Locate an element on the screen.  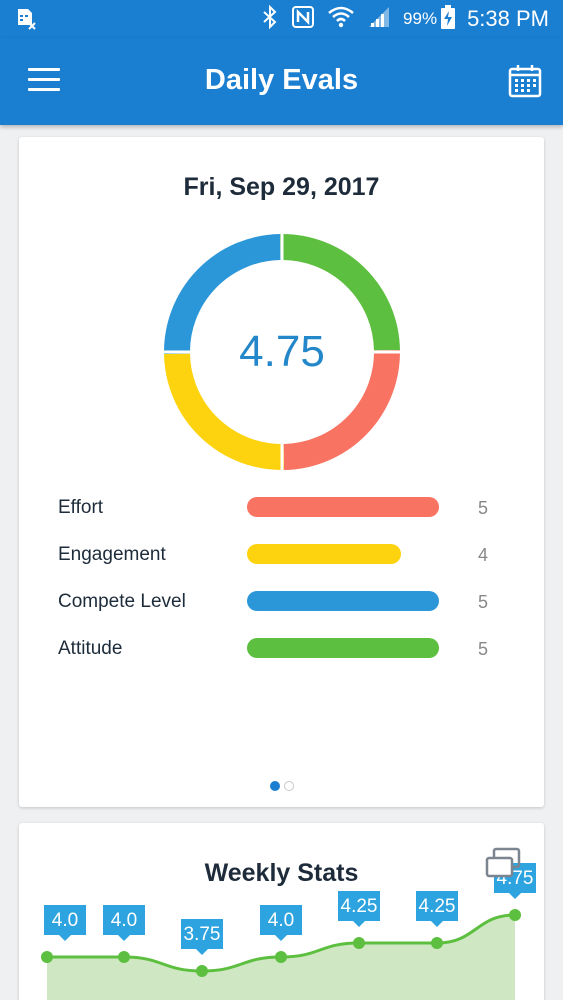
status-bar: 99% 5:38 PM is located at coordinates (281, 19).